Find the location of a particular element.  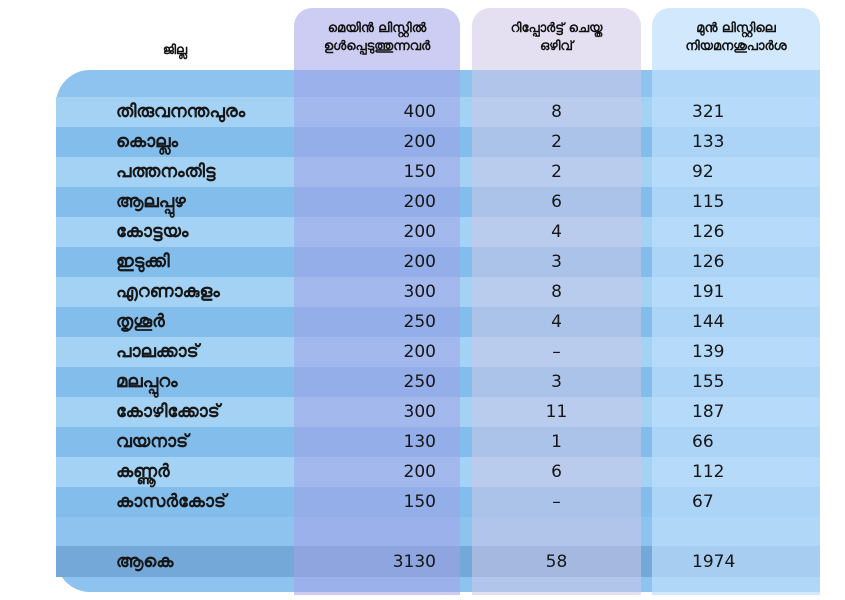

previous-list-header-line1: മുൻ ലിസ്റ്റിലെ is located at coordinates (736, 28).